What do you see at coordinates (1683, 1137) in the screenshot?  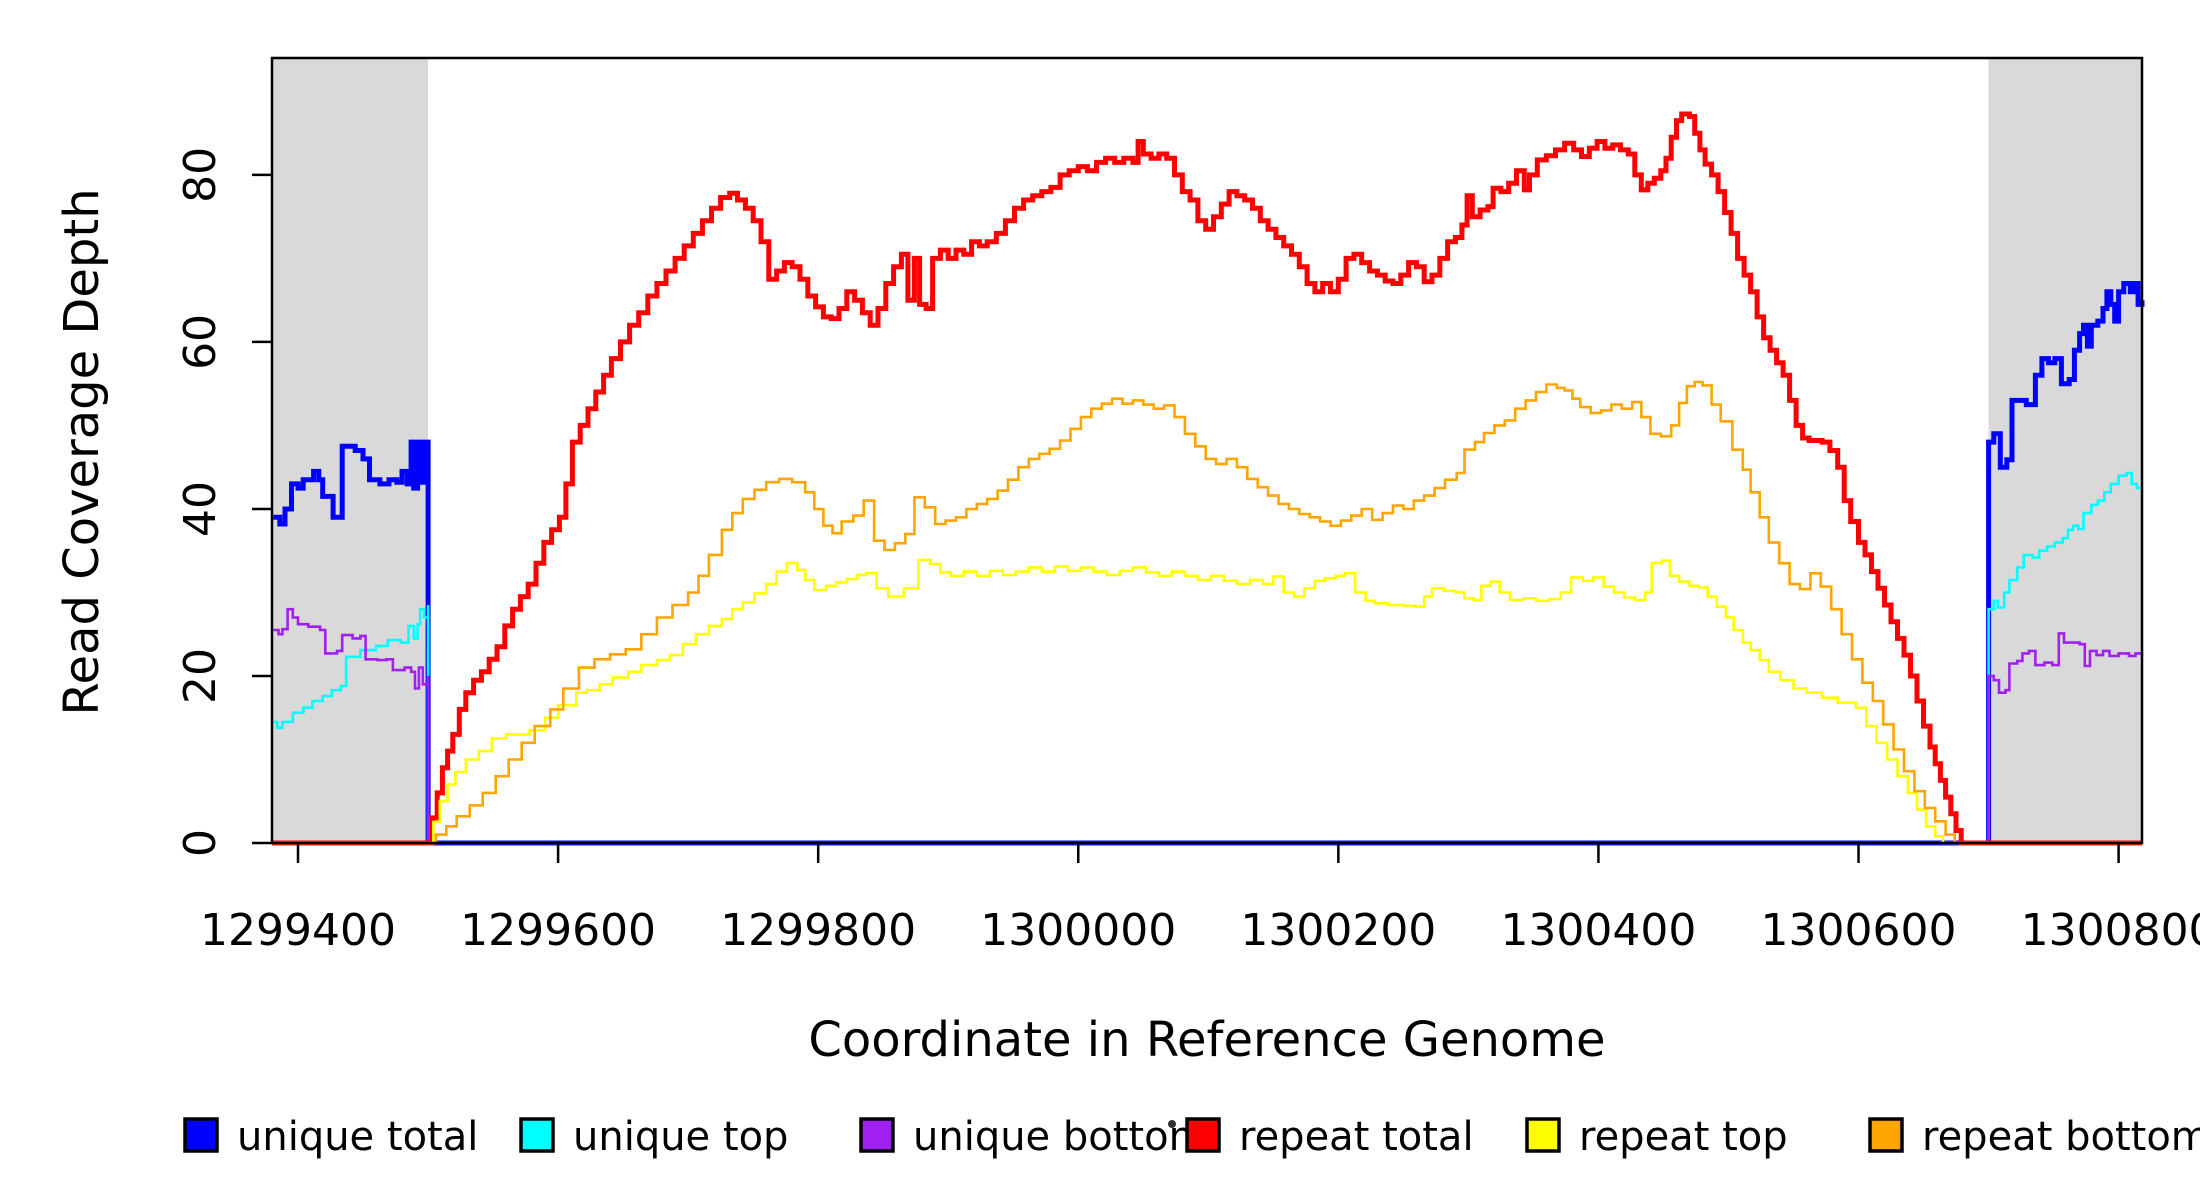 I see `legend-label-repeat-top: repeat top` at bounding box center [1683, 1137].